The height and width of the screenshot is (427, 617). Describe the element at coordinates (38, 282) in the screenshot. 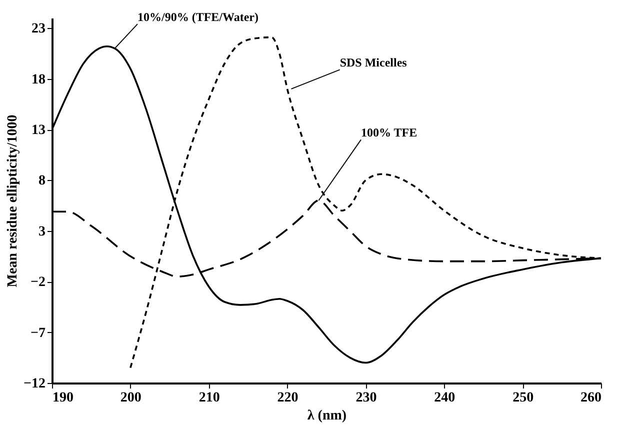

I see `y-tick-label: −2` at that location.